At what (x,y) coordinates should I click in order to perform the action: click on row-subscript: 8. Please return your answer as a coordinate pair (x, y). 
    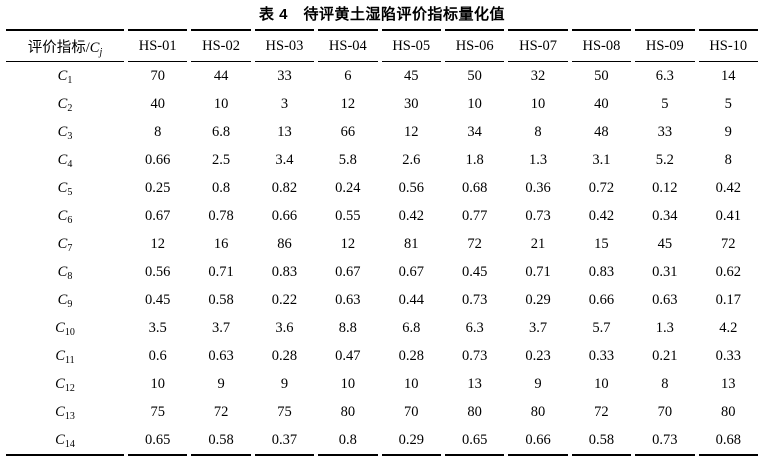
    Looking at the image, I should click on (70, 276).